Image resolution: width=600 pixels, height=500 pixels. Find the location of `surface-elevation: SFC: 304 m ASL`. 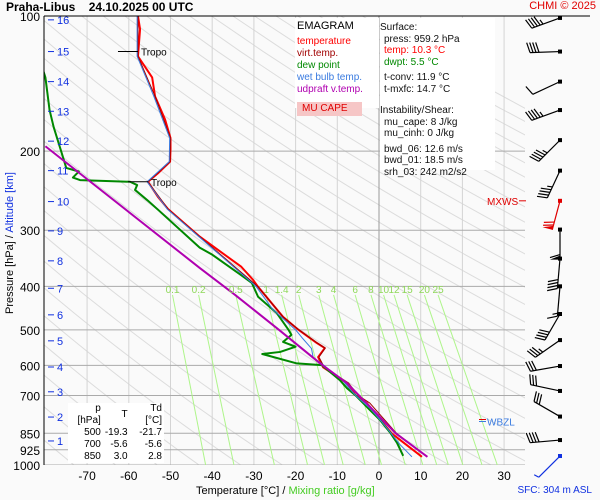

surface-elevation: SFC: 304 m ASL is located at coordinates (554, 490).